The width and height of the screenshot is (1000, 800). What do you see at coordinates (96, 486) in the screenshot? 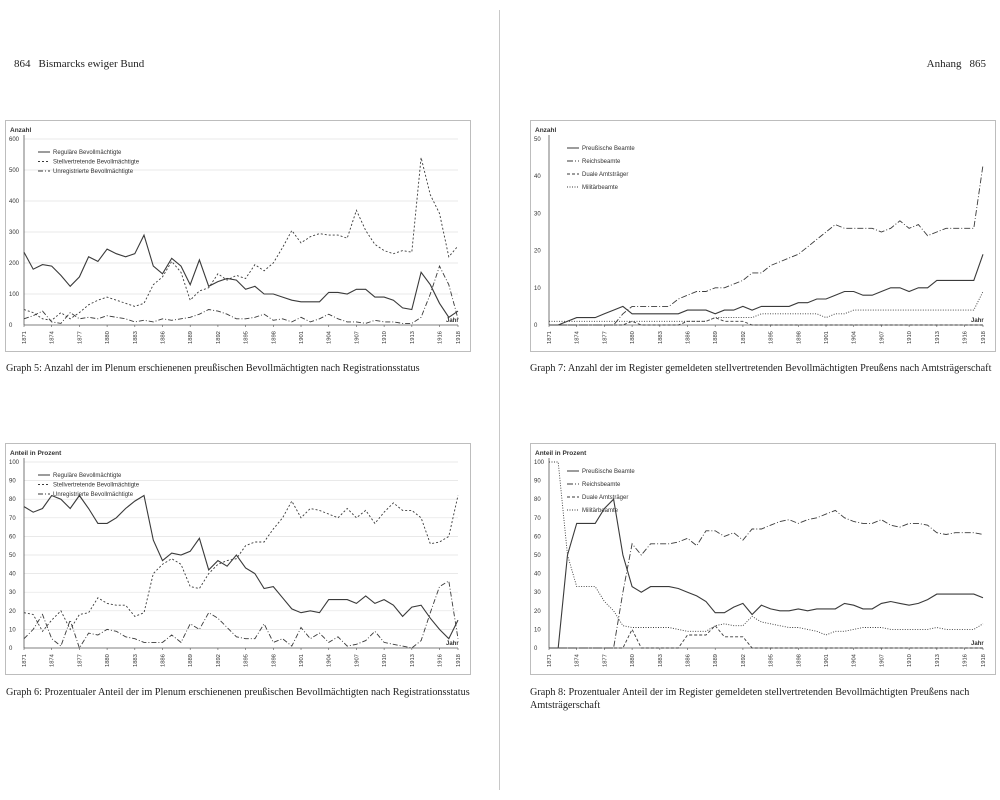
I see `legend-label: Stellvertretende Bevollmächtigte` at bounding box center [96, 486].